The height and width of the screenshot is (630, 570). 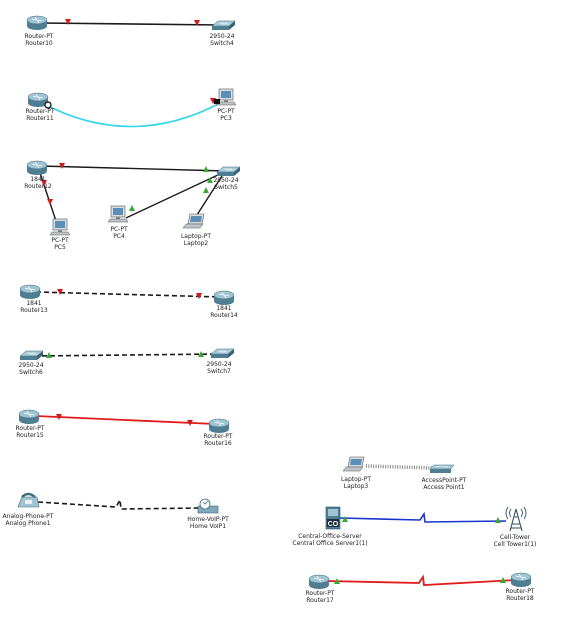 I want to click on cell-tower-icon, so click(x=516, y=519).